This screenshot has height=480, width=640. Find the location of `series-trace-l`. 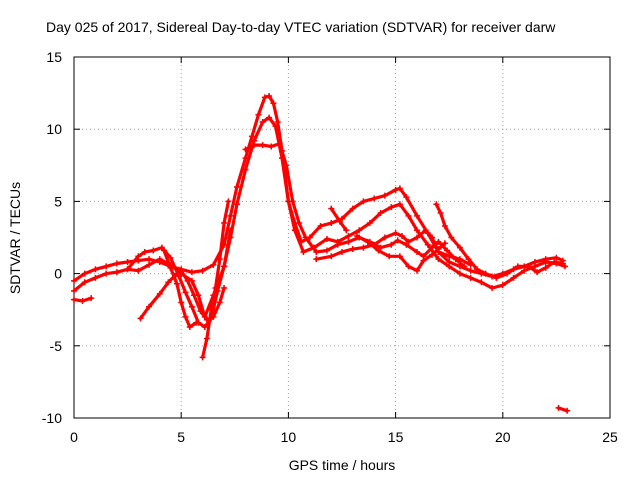

series-trace-l is located at coordinates (339, 219).